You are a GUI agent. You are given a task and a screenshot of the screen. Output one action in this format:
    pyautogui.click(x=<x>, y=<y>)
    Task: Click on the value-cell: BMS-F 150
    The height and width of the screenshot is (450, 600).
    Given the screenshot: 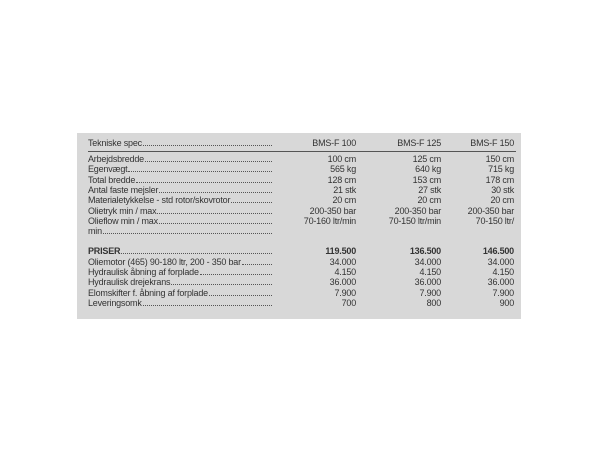 What is the action you would take?
    pyautogui.click(x=492, y=143)
    